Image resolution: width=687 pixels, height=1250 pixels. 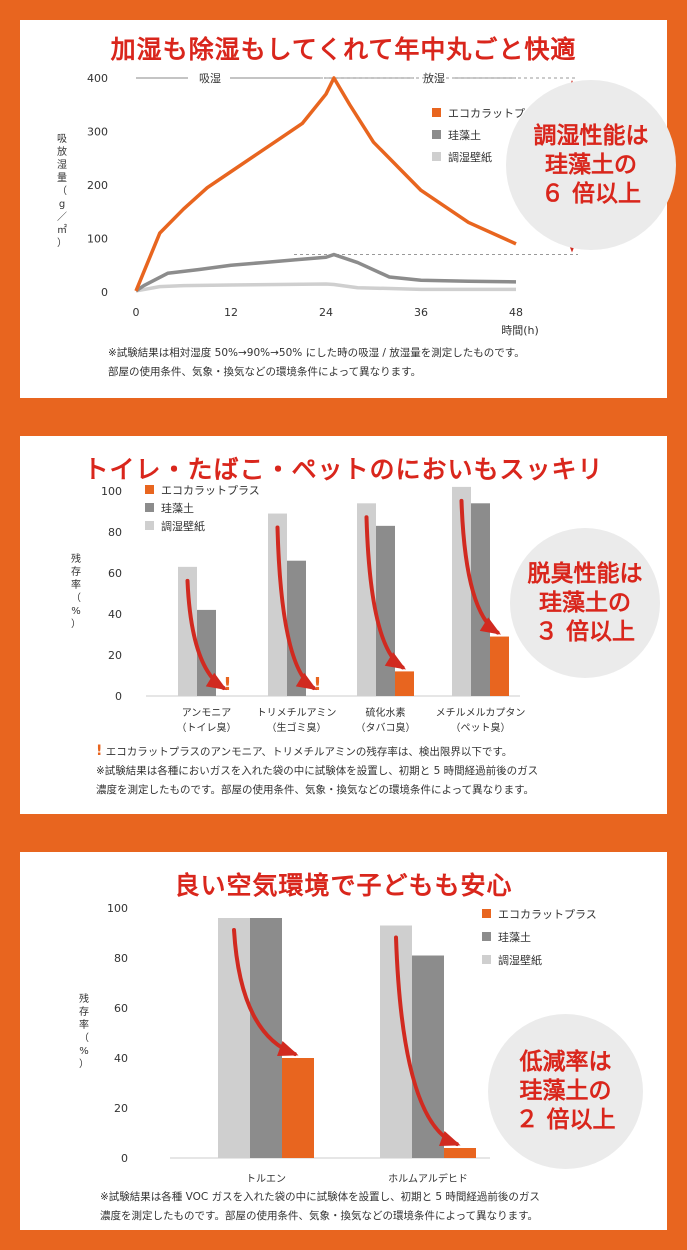 I want to click on y-tick-label: 80, so click(x=115, y=532).